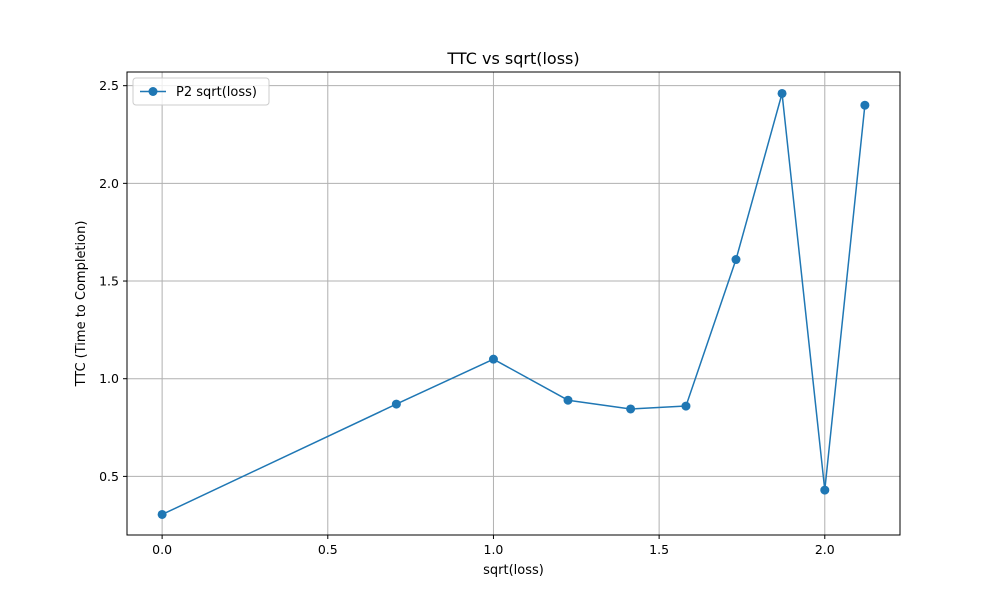  Describe the element at coordinates (81, 304) in the screenshot. I see `y-axis-label: TTC (Time to Completion)` at that location.